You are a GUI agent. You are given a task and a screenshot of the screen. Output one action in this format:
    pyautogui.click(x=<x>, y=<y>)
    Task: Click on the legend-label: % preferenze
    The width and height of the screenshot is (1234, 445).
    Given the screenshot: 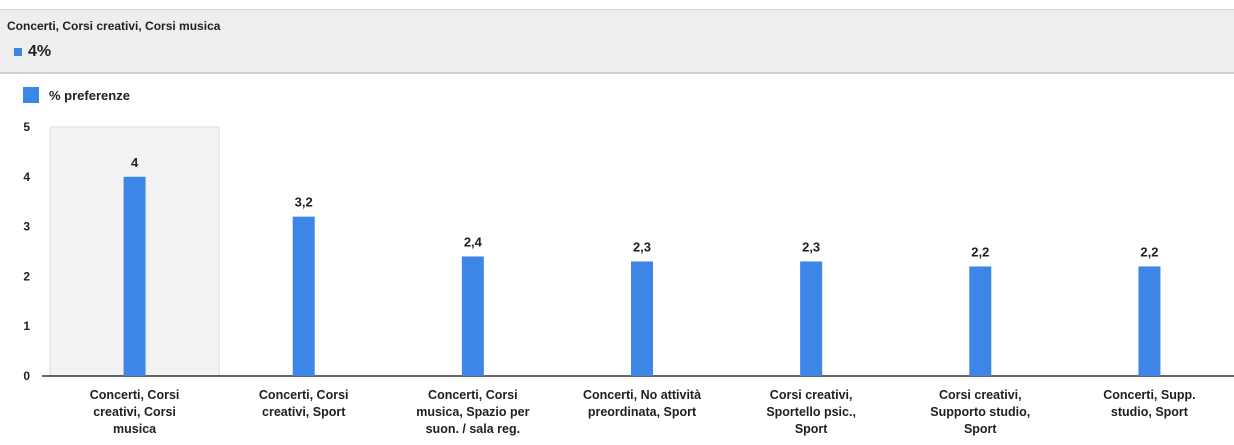 What is the action you would take?
    pyautogui.click(x=89, y=95)
    